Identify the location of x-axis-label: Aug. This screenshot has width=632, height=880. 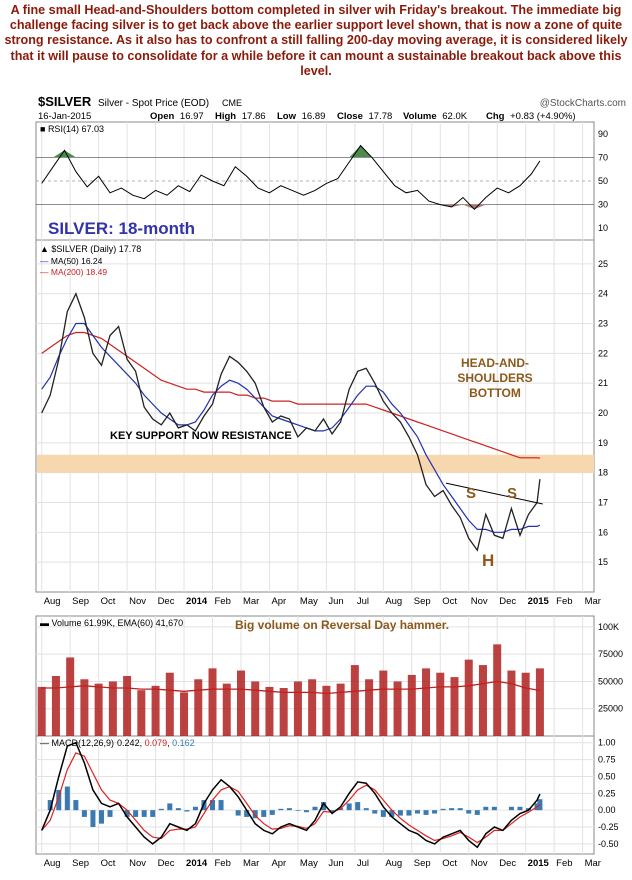
(52, 863).